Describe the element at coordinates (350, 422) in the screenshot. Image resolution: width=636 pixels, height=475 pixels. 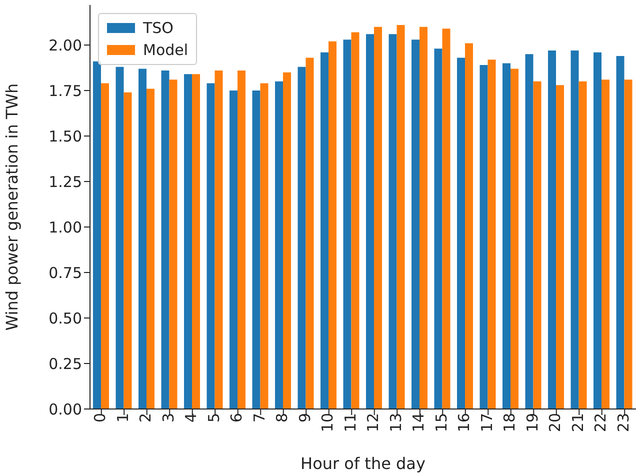
I see `x-tick-label: 11` at that location.